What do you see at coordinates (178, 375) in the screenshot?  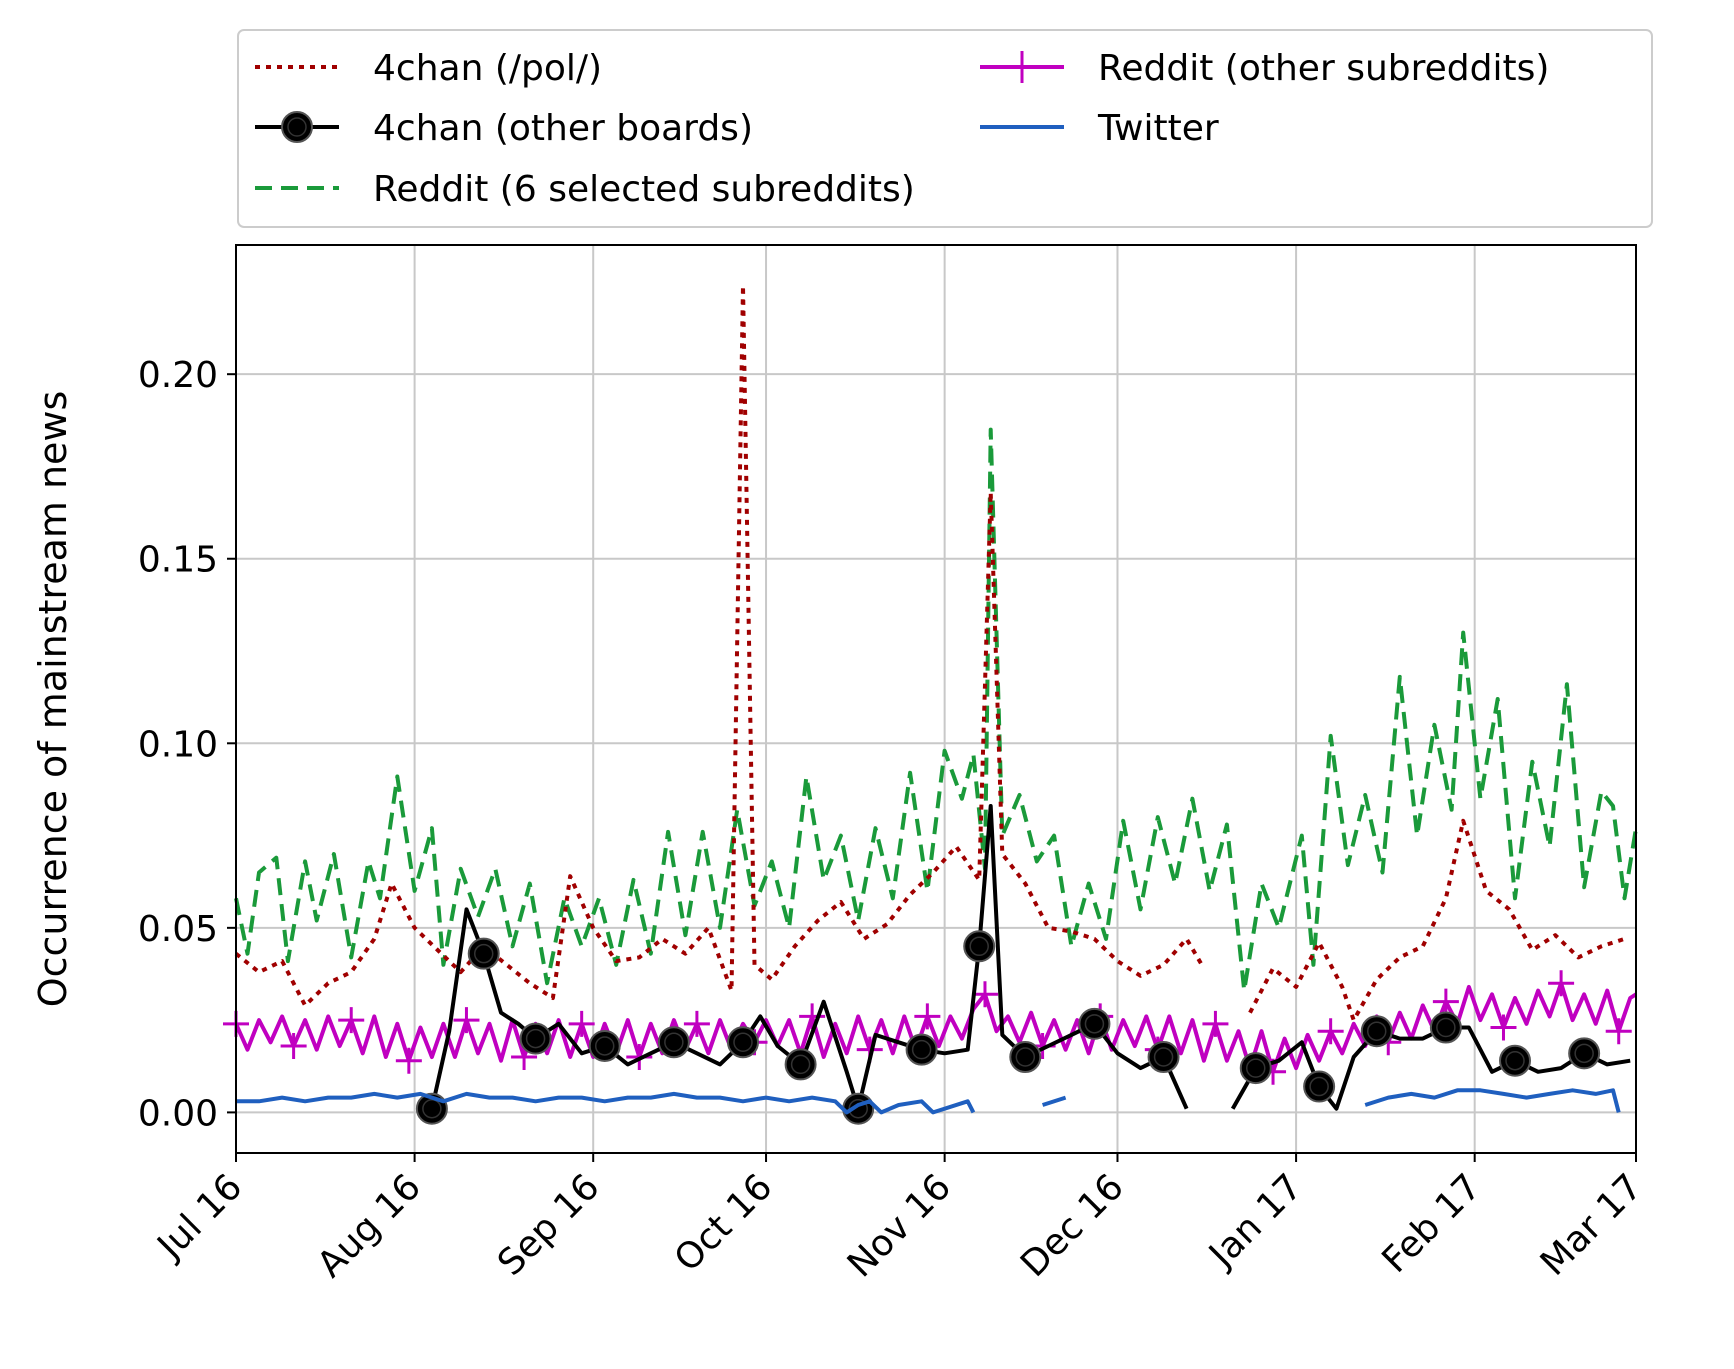 I see `y-tick-label: 0.20` at bounding box center [178, 375].